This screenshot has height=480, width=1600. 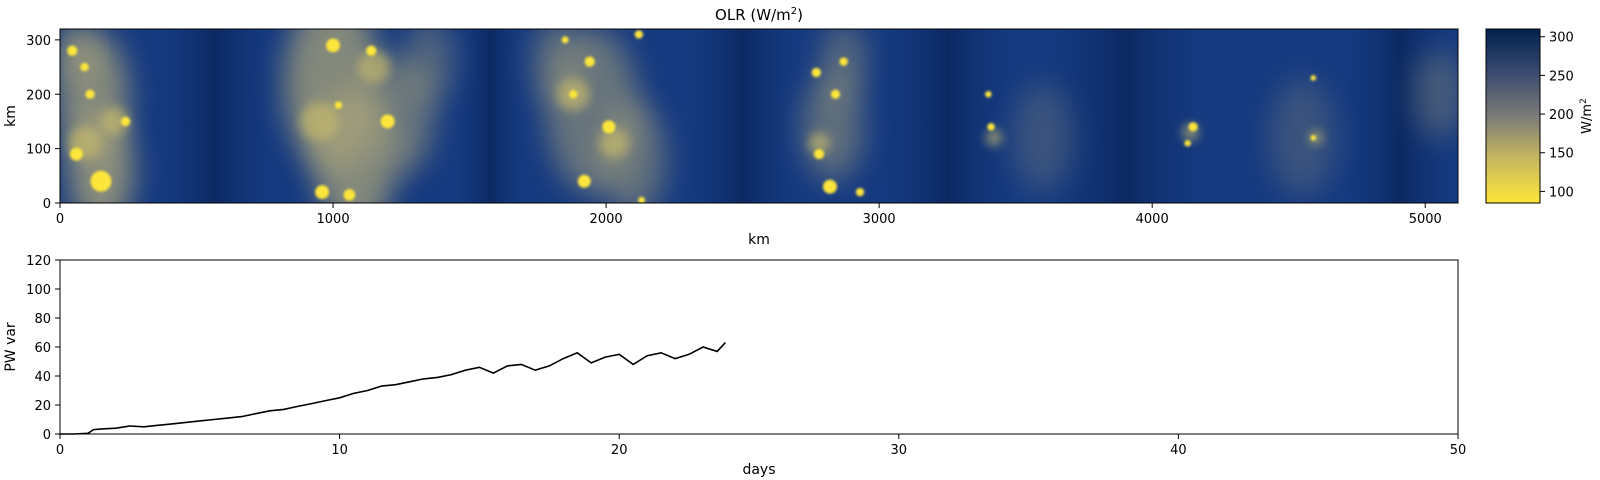 What do you see at coordinates (759, 240) in the screenshot?
I see `heatmap-x-label: km` at bounding box center [759, 240].